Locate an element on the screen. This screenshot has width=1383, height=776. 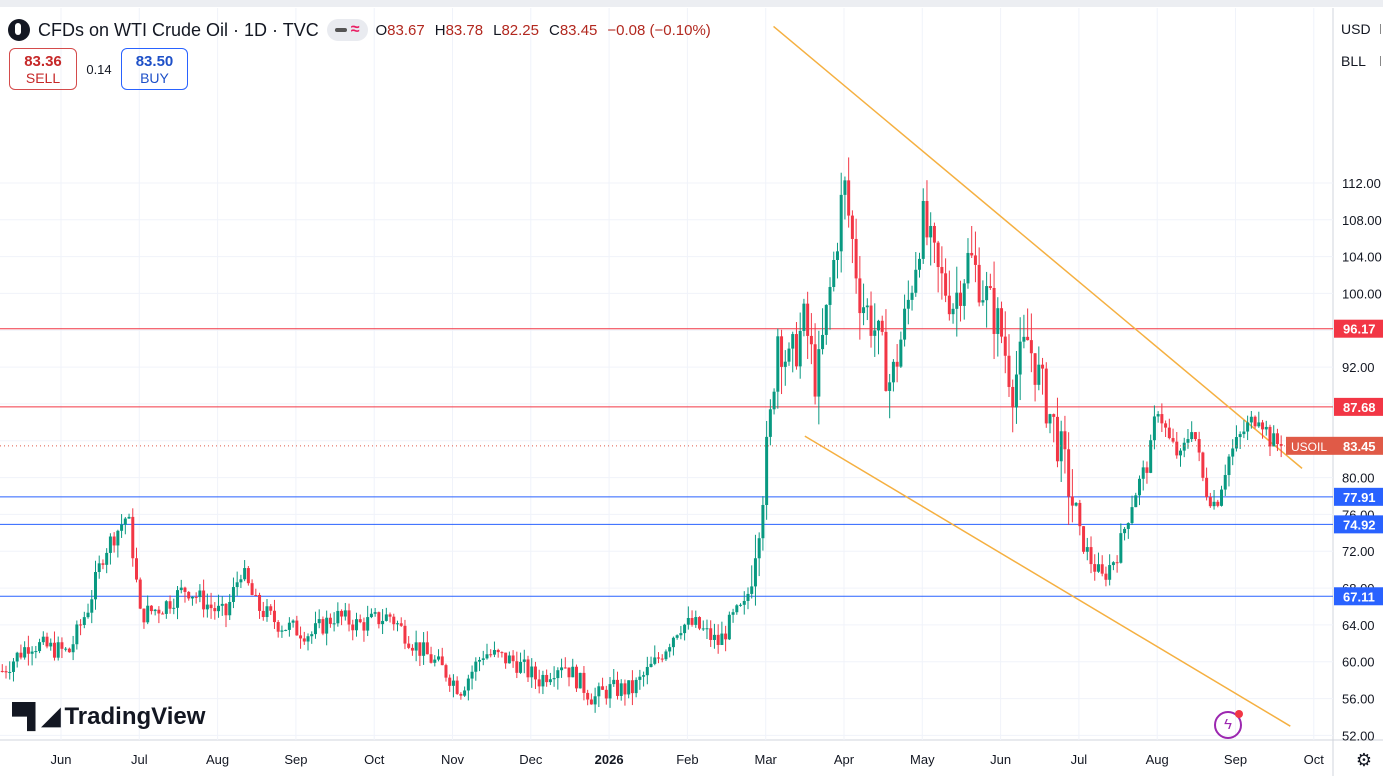
unit-selector: BLL is located at coordinates (1359, 61).